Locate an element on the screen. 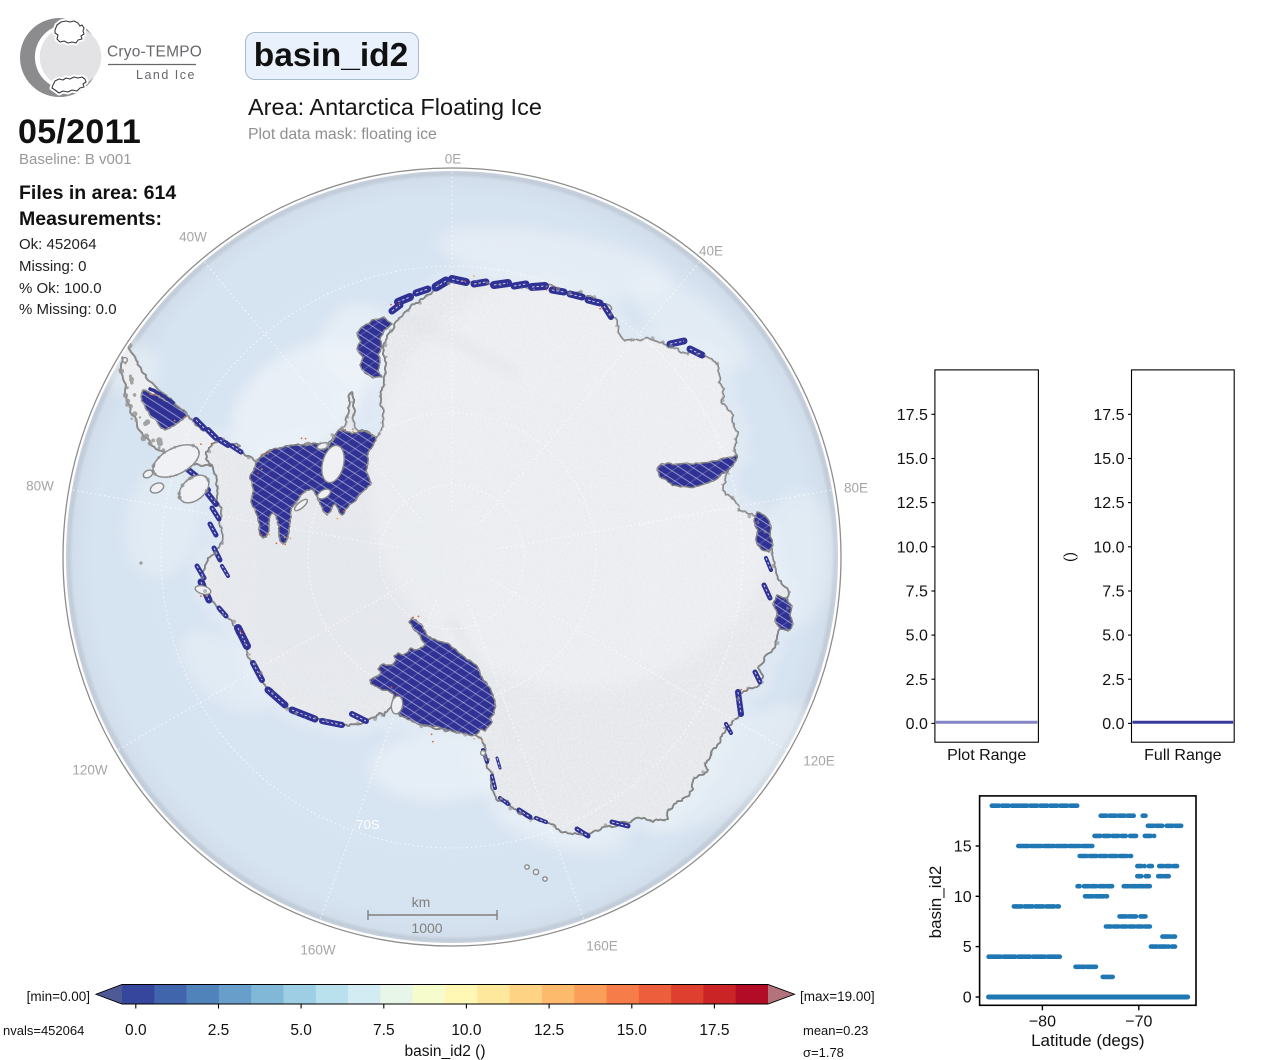  svg-text: 70S is located at coordinates (367, 824).